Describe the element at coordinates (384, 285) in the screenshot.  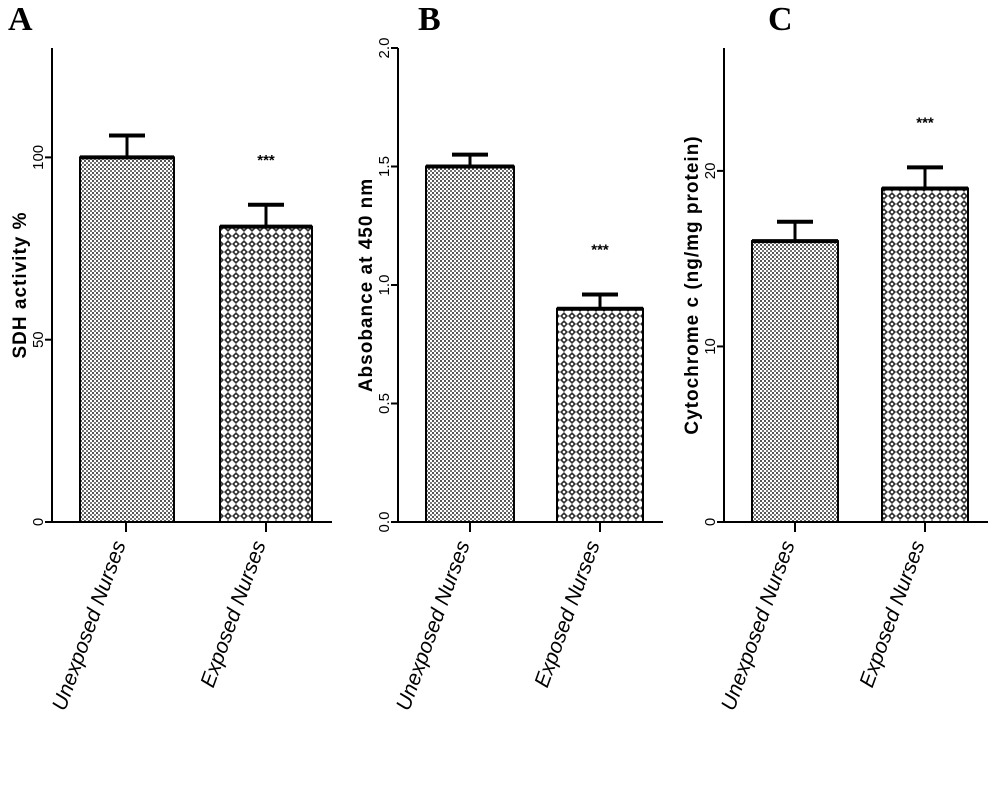
I see `y-tick-label: 1.0` at that location.